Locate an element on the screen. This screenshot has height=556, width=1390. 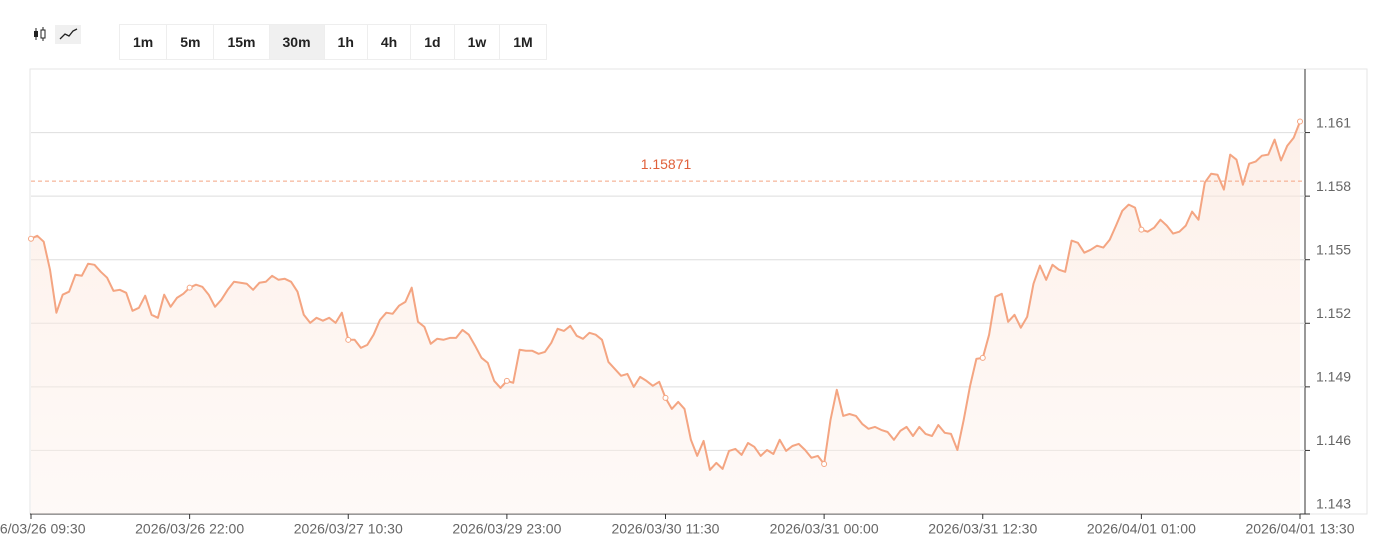
x-tick-label: 2026/04/01 01:00 is located at coordinates (1141, 529).